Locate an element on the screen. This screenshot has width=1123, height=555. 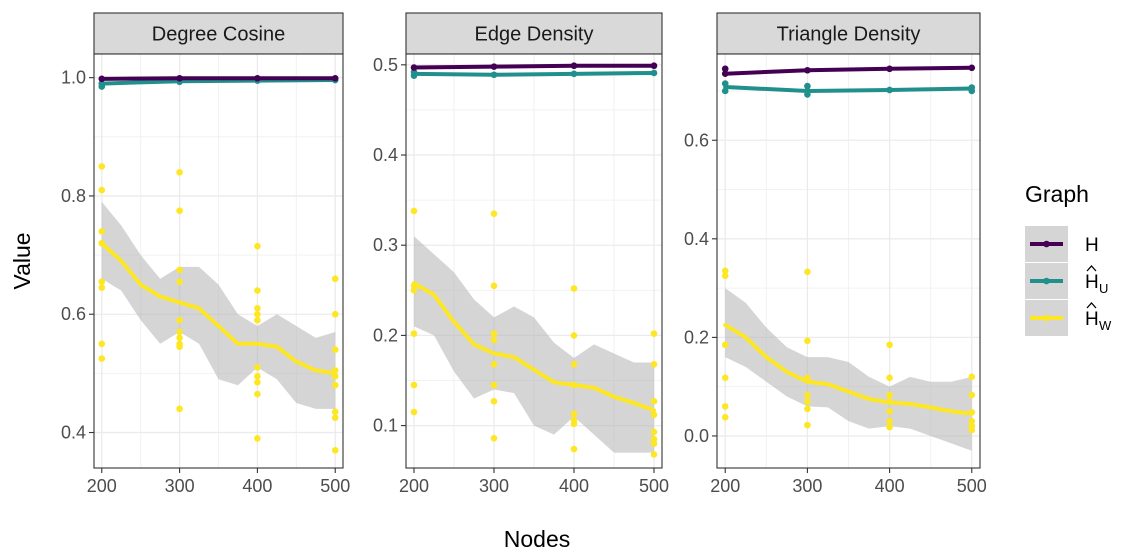
legend-key-hu is located at coordinates (1046, 281).